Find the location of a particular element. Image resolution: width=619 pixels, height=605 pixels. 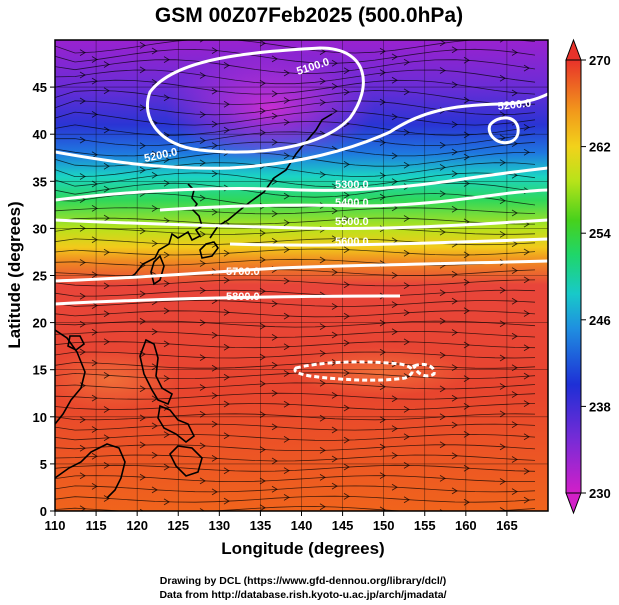

warm-patch-shading is located at coordinates (117, 380).